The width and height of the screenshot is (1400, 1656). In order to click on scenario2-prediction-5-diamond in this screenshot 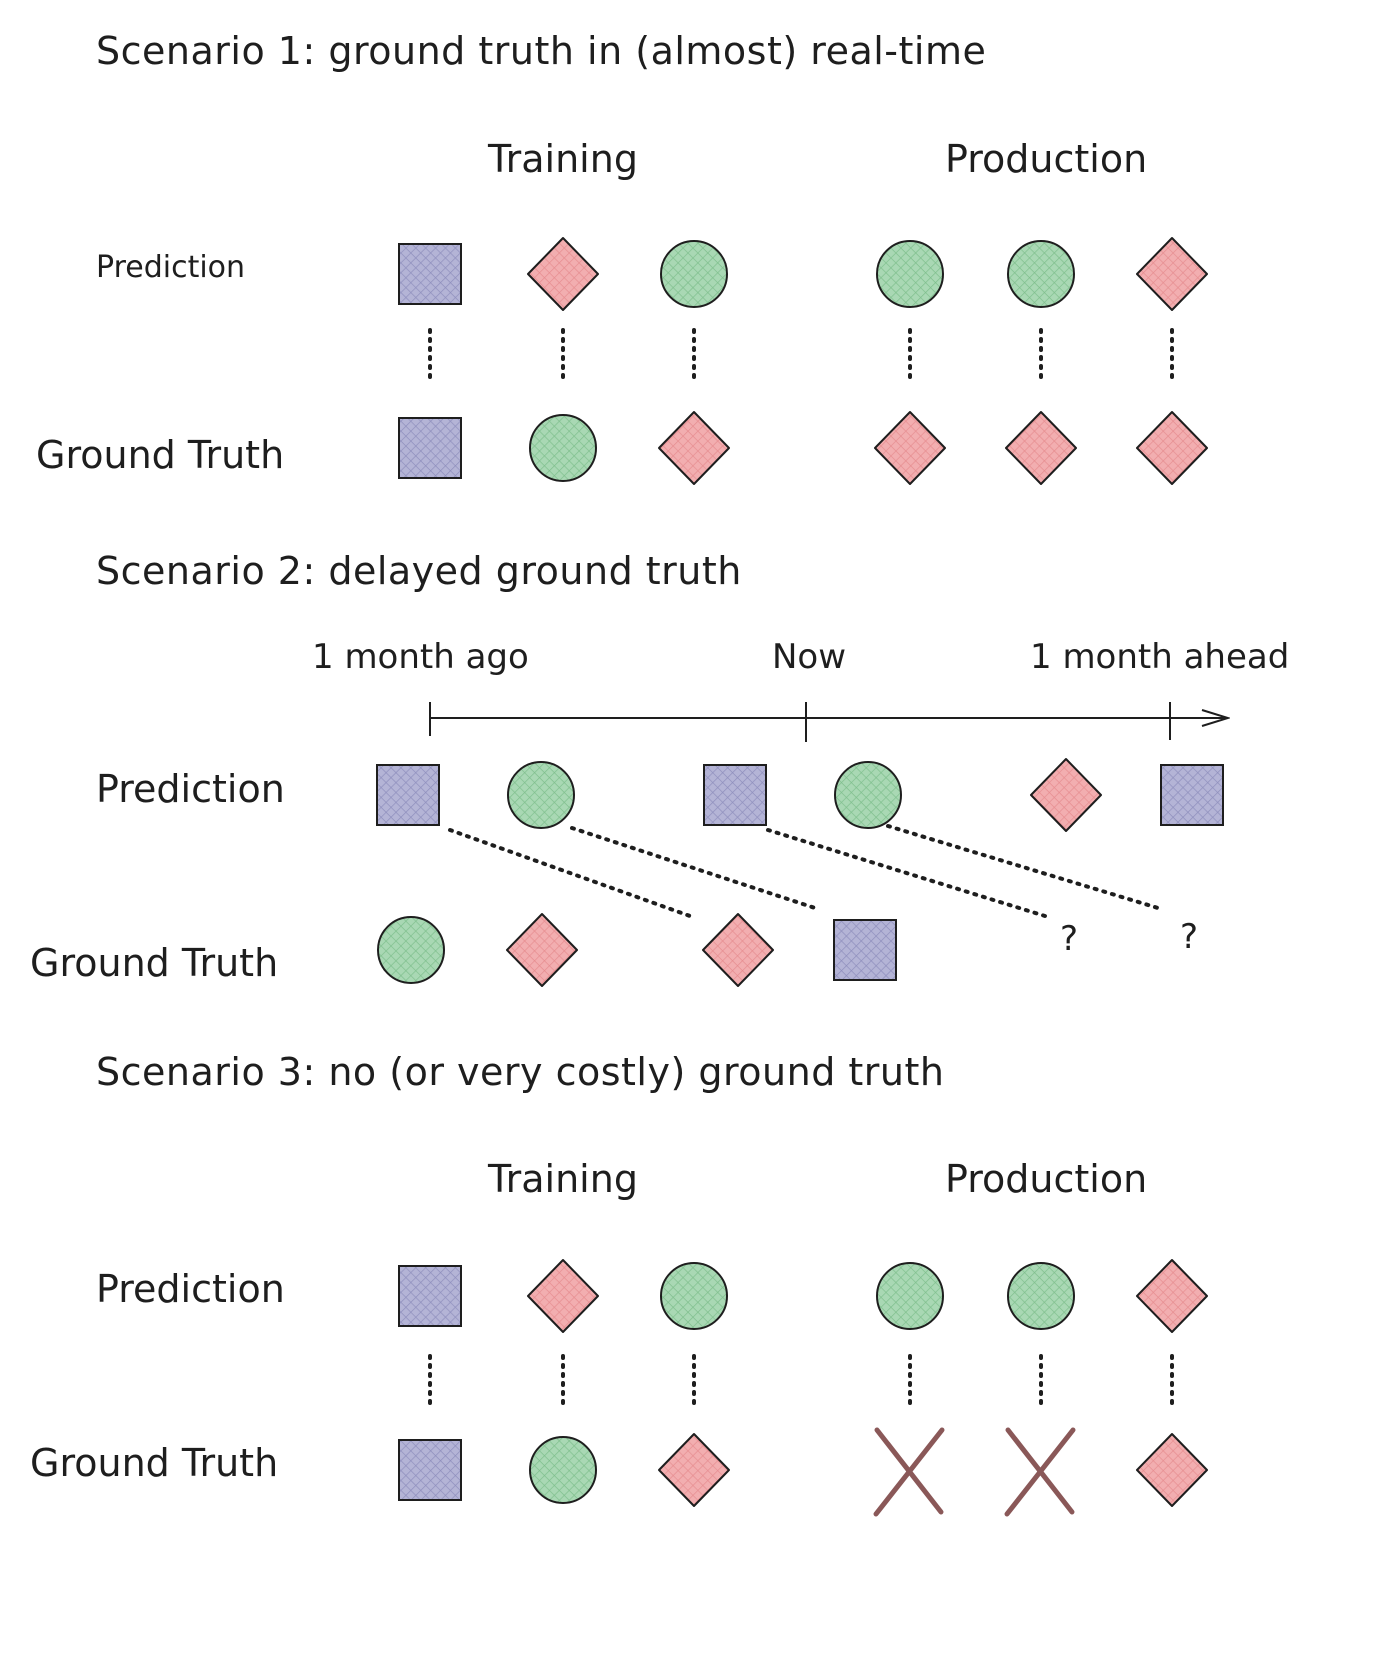, I will do `click(1066, 795)`.